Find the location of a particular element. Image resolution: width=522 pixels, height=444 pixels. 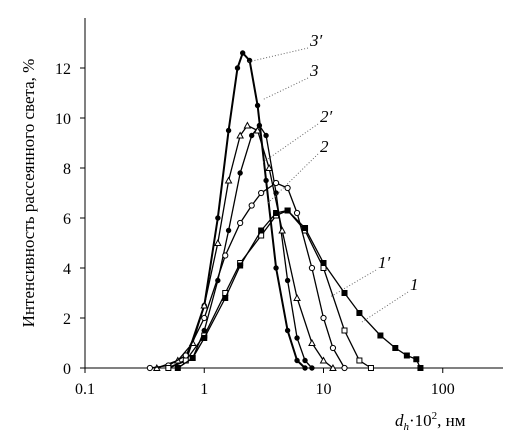

x-tick-label: 100 is located at coordinates (443, 389).